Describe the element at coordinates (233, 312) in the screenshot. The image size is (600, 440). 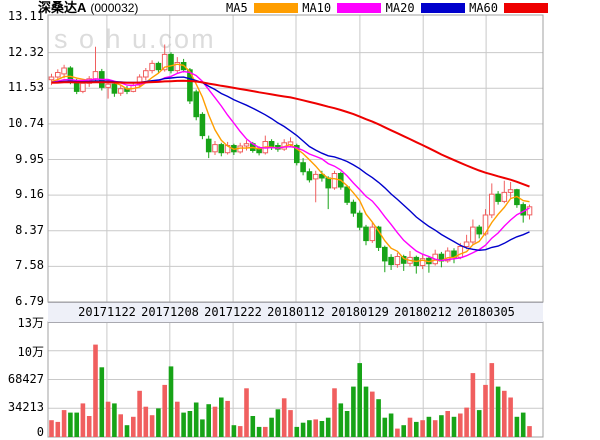
I see `date-tick-label: 20171222` at that location.